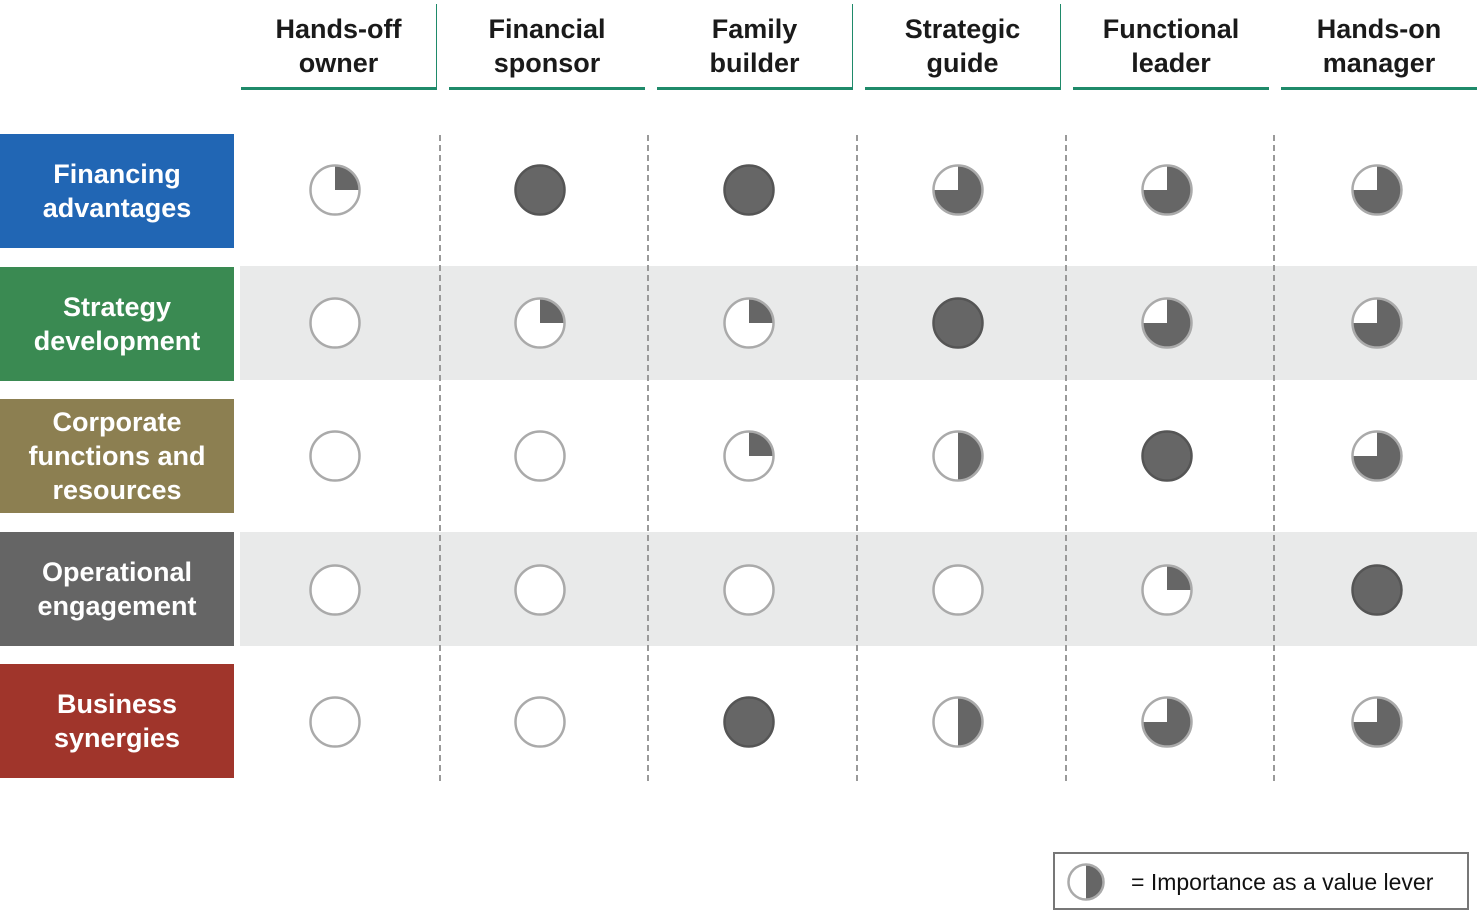 This screenshot has height=913, width=1479. Describe the element at coordinates (1086, 884) in the screenshot. I see `half-filled-circle-icon` at that location.